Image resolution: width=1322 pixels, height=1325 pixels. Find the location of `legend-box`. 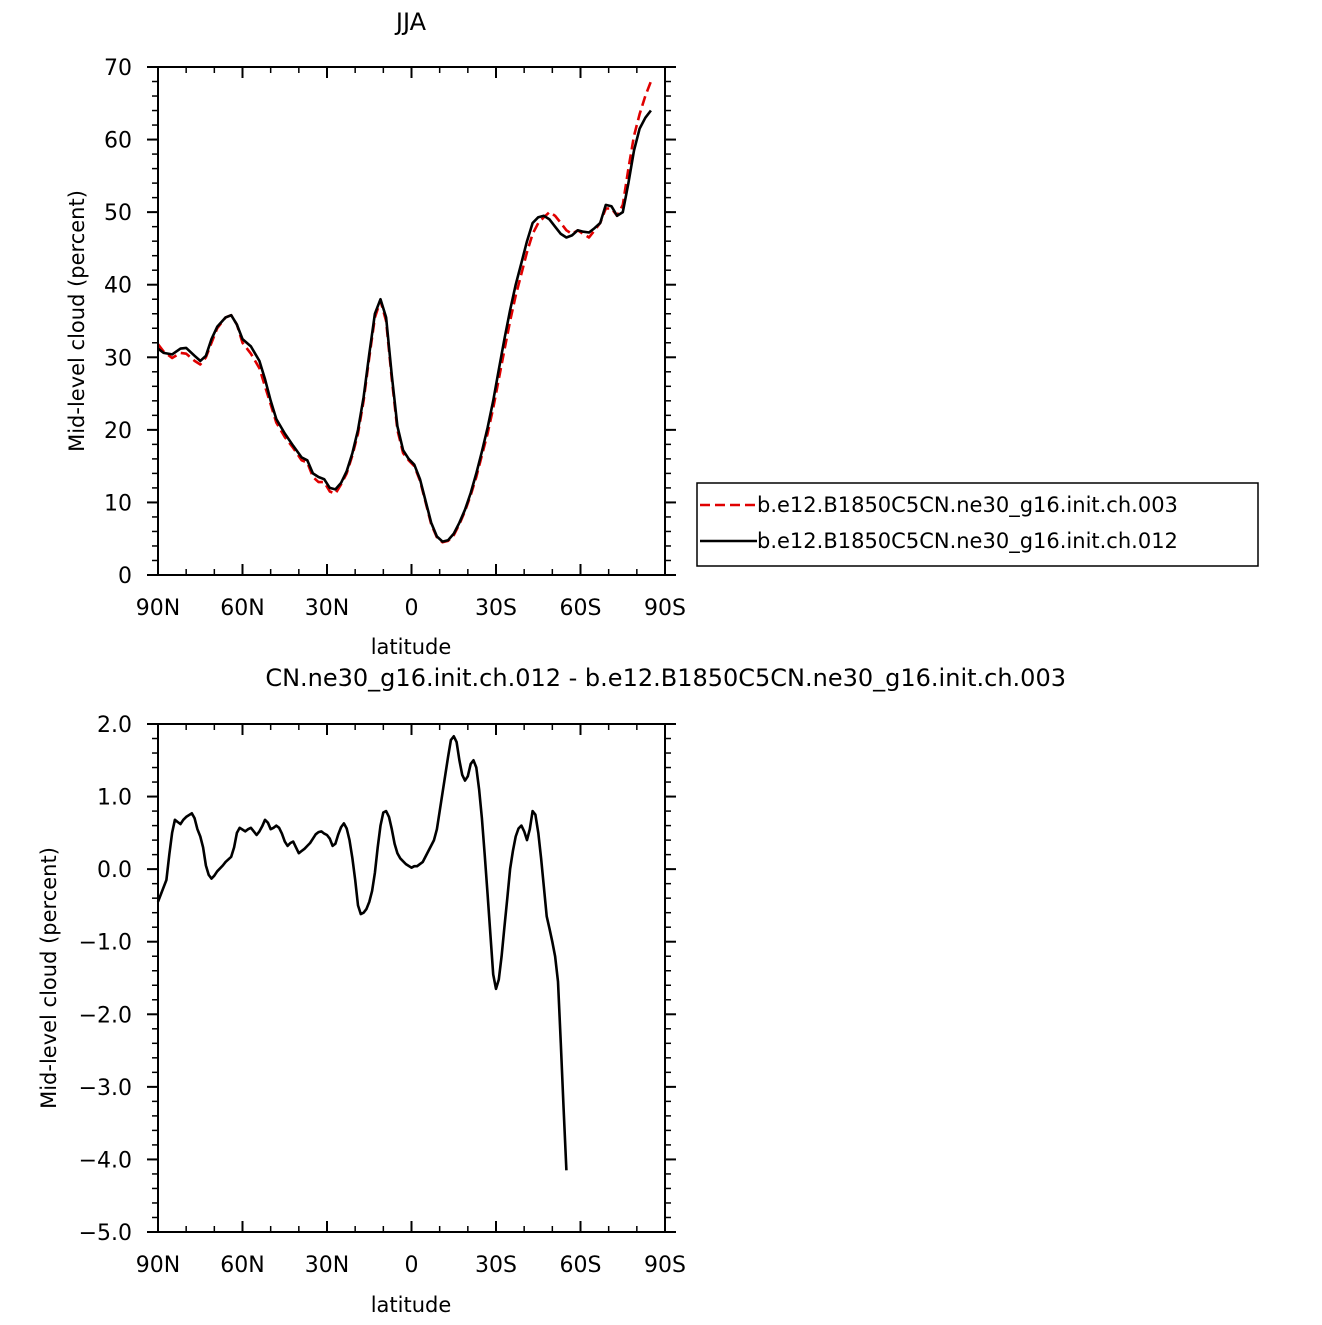

legend-box is located at coordinates (977, 524).